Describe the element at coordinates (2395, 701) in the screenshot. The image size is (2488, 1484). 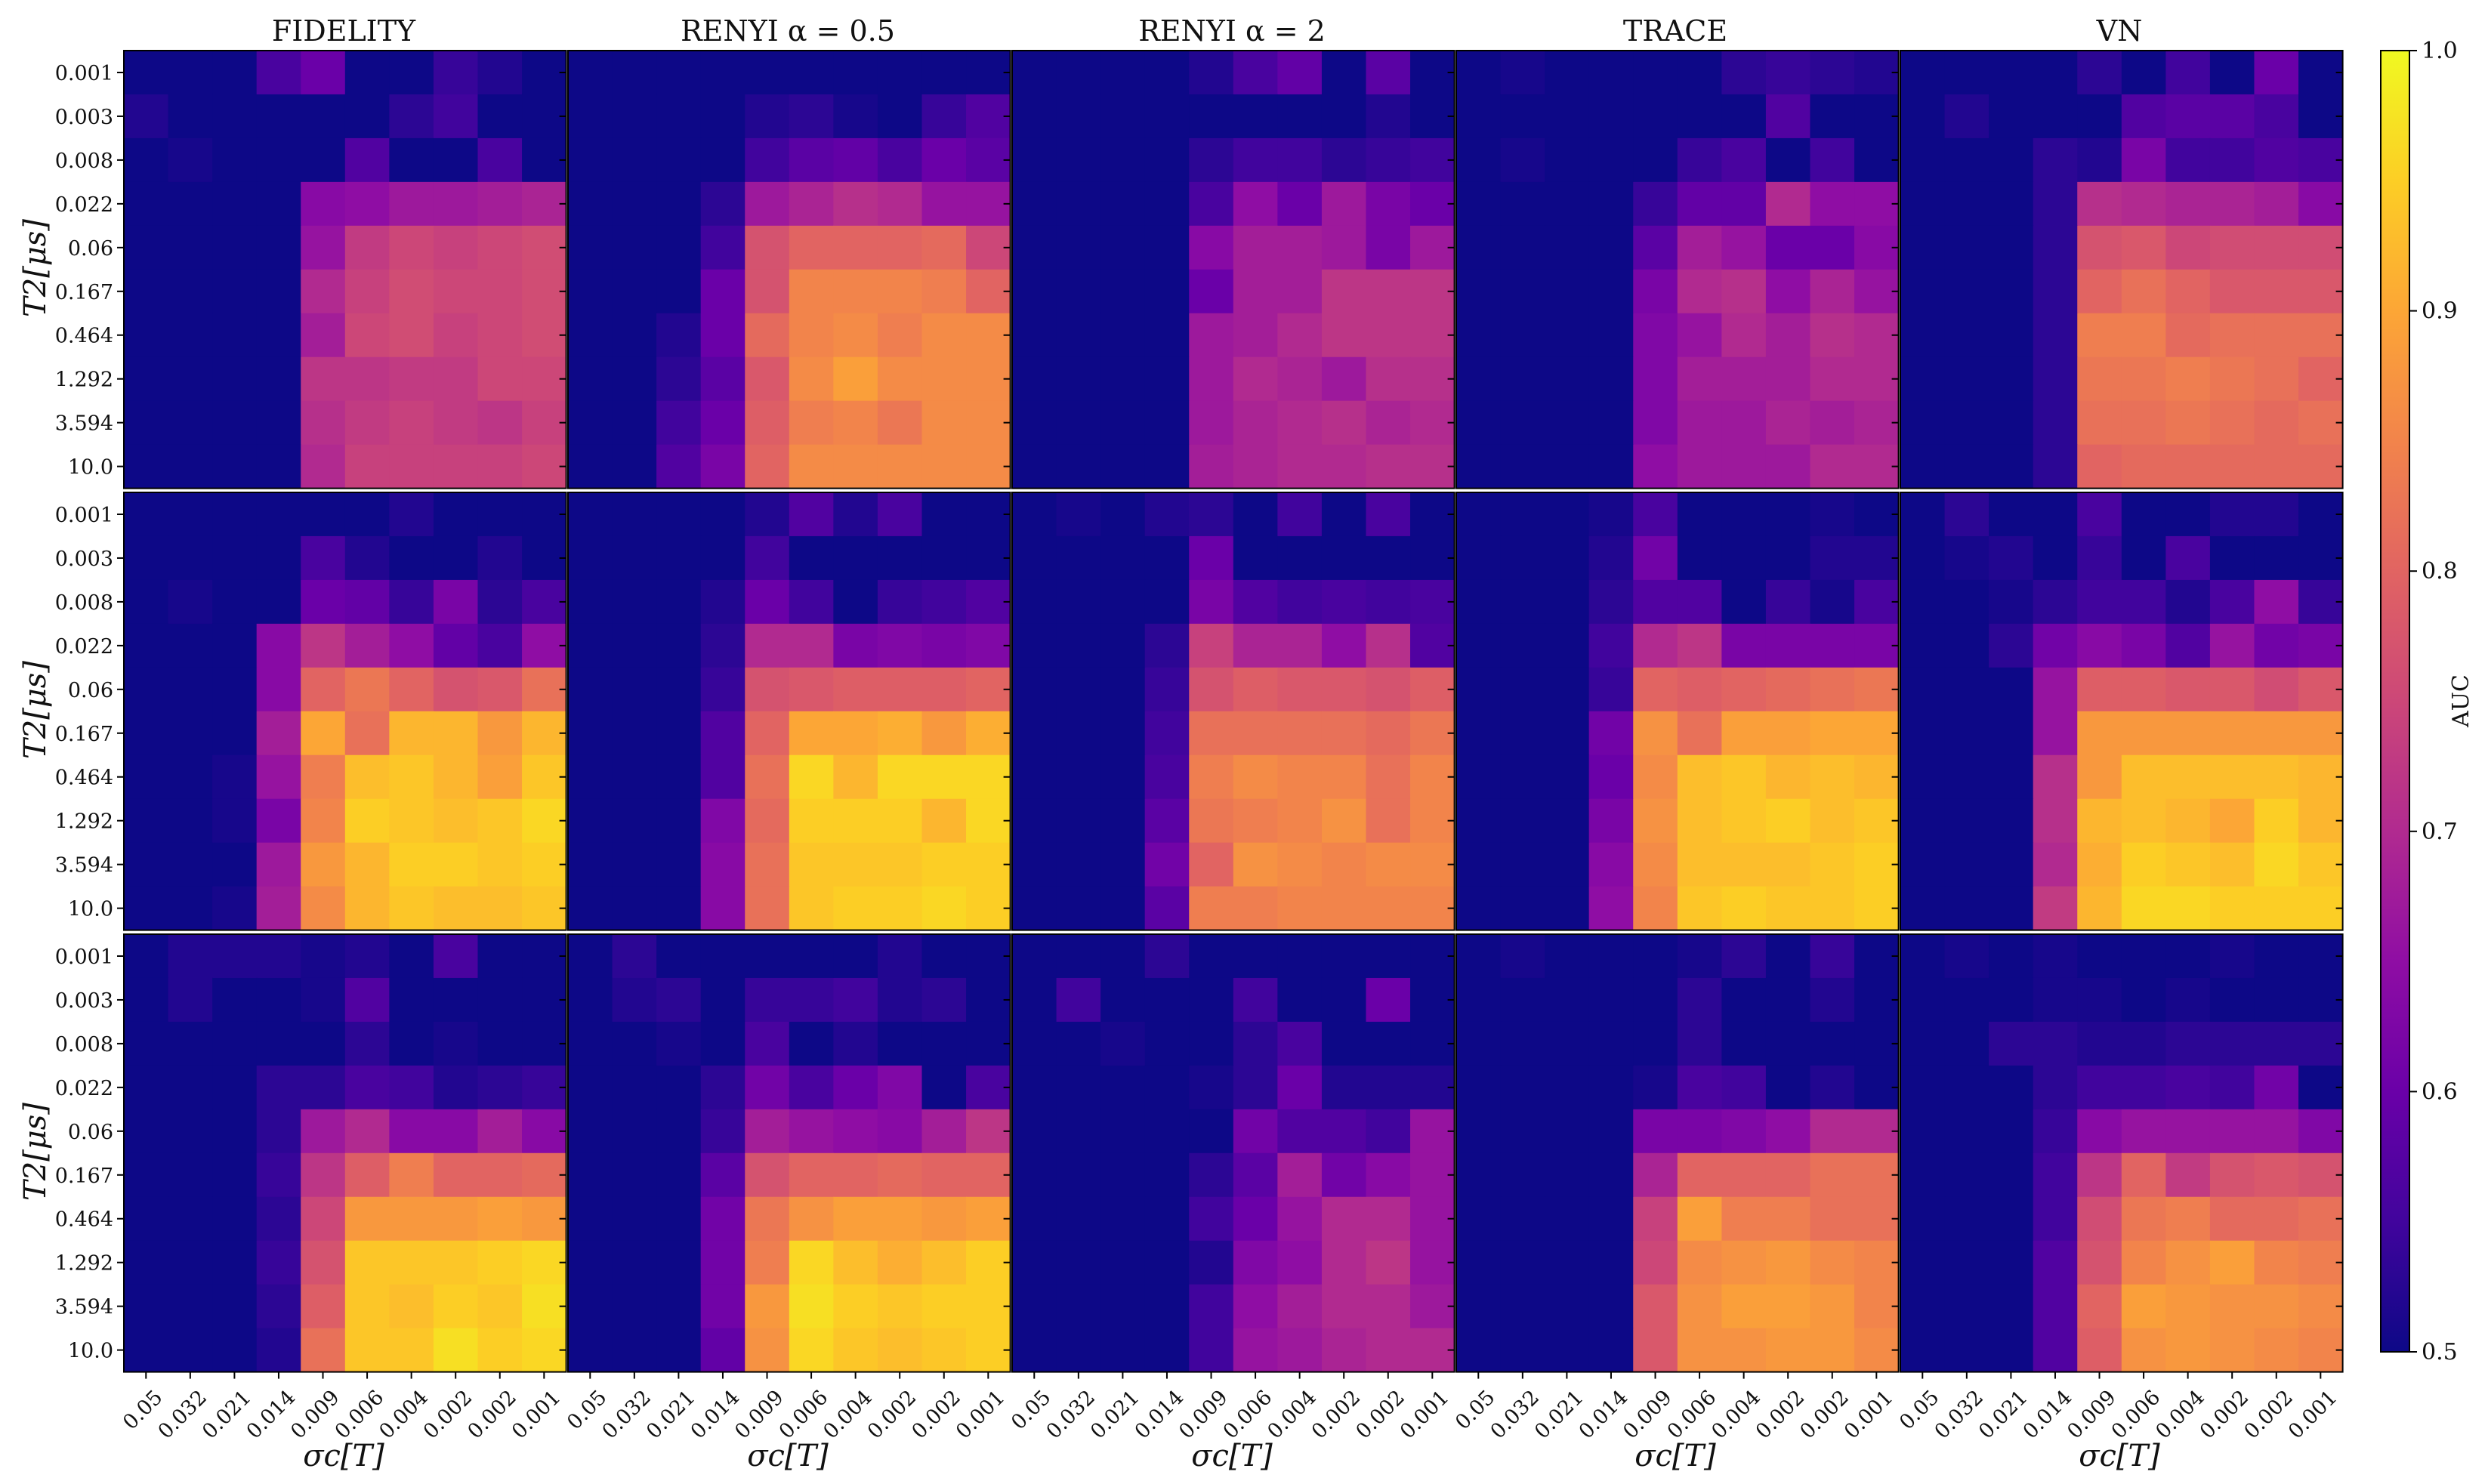
I see `colorbar-gradient` at that location.